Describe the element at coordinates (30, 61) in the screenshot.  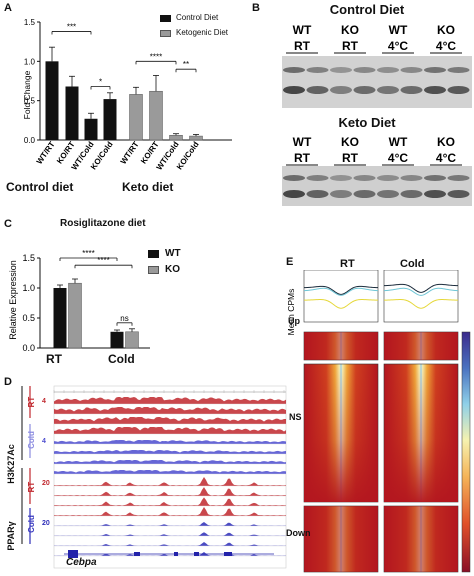
I see `panel-a-ytick-label: 1.0` at that location.